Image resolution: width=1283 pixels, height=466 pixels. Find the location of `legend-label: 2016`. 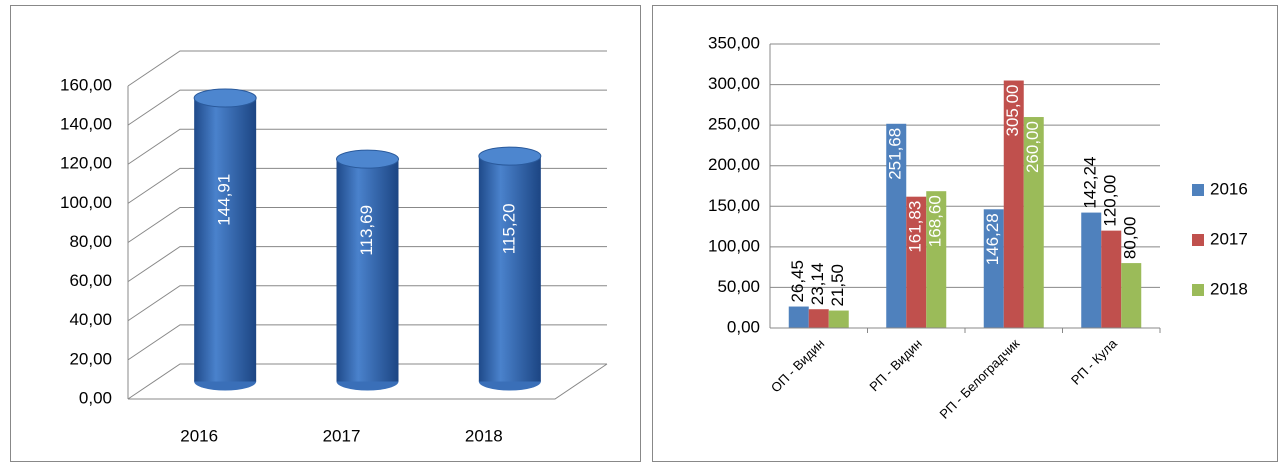

legend-label: 2016 is located at coordinates (1229, 188).